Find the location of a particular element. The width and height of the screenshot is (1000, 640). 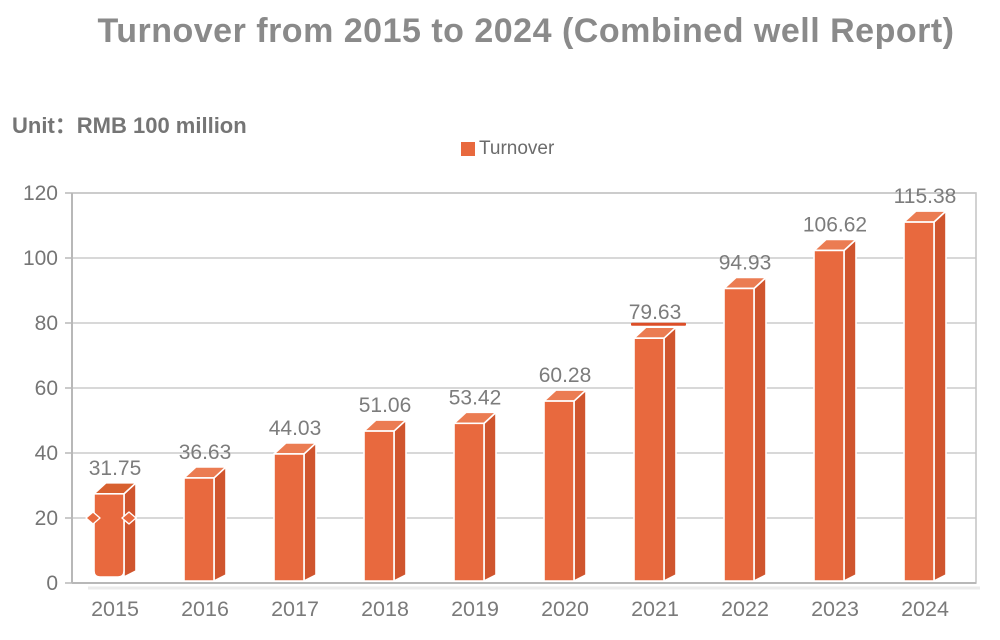

bar-front-2015 is located at coordinates (109, 535).